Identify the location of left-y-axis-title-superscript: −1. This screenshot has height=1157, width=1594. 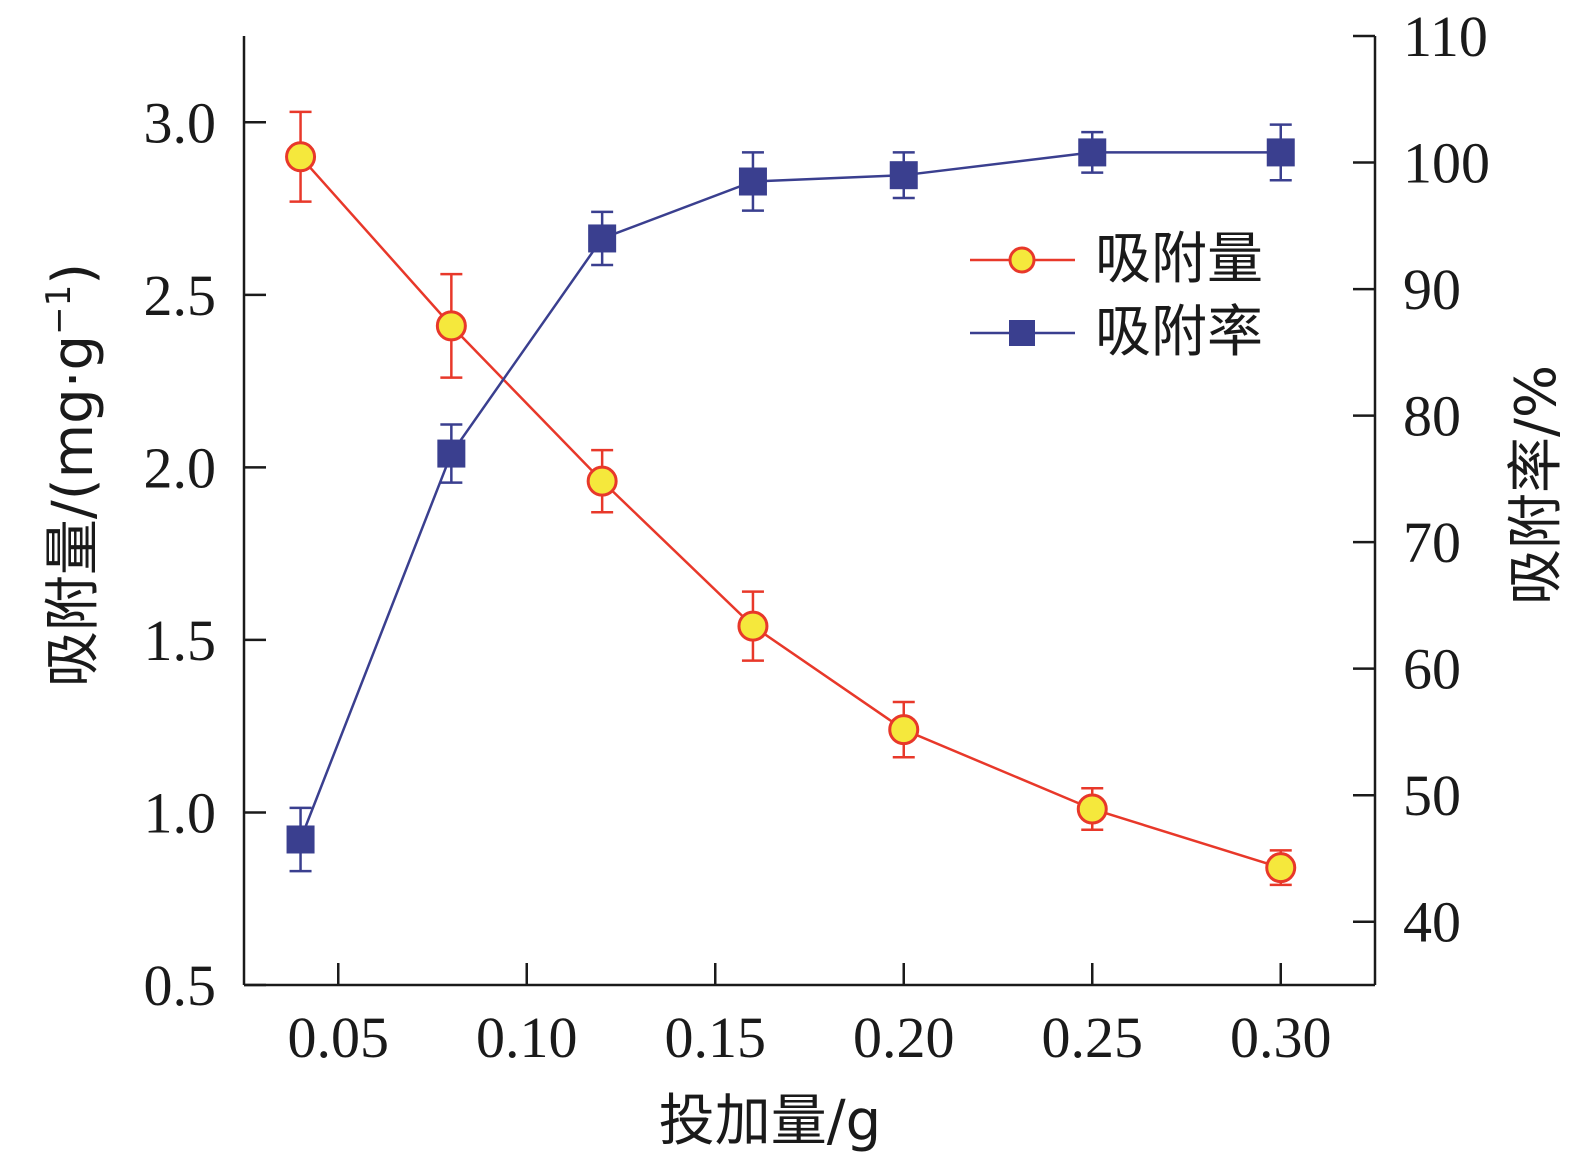
(59, 310).